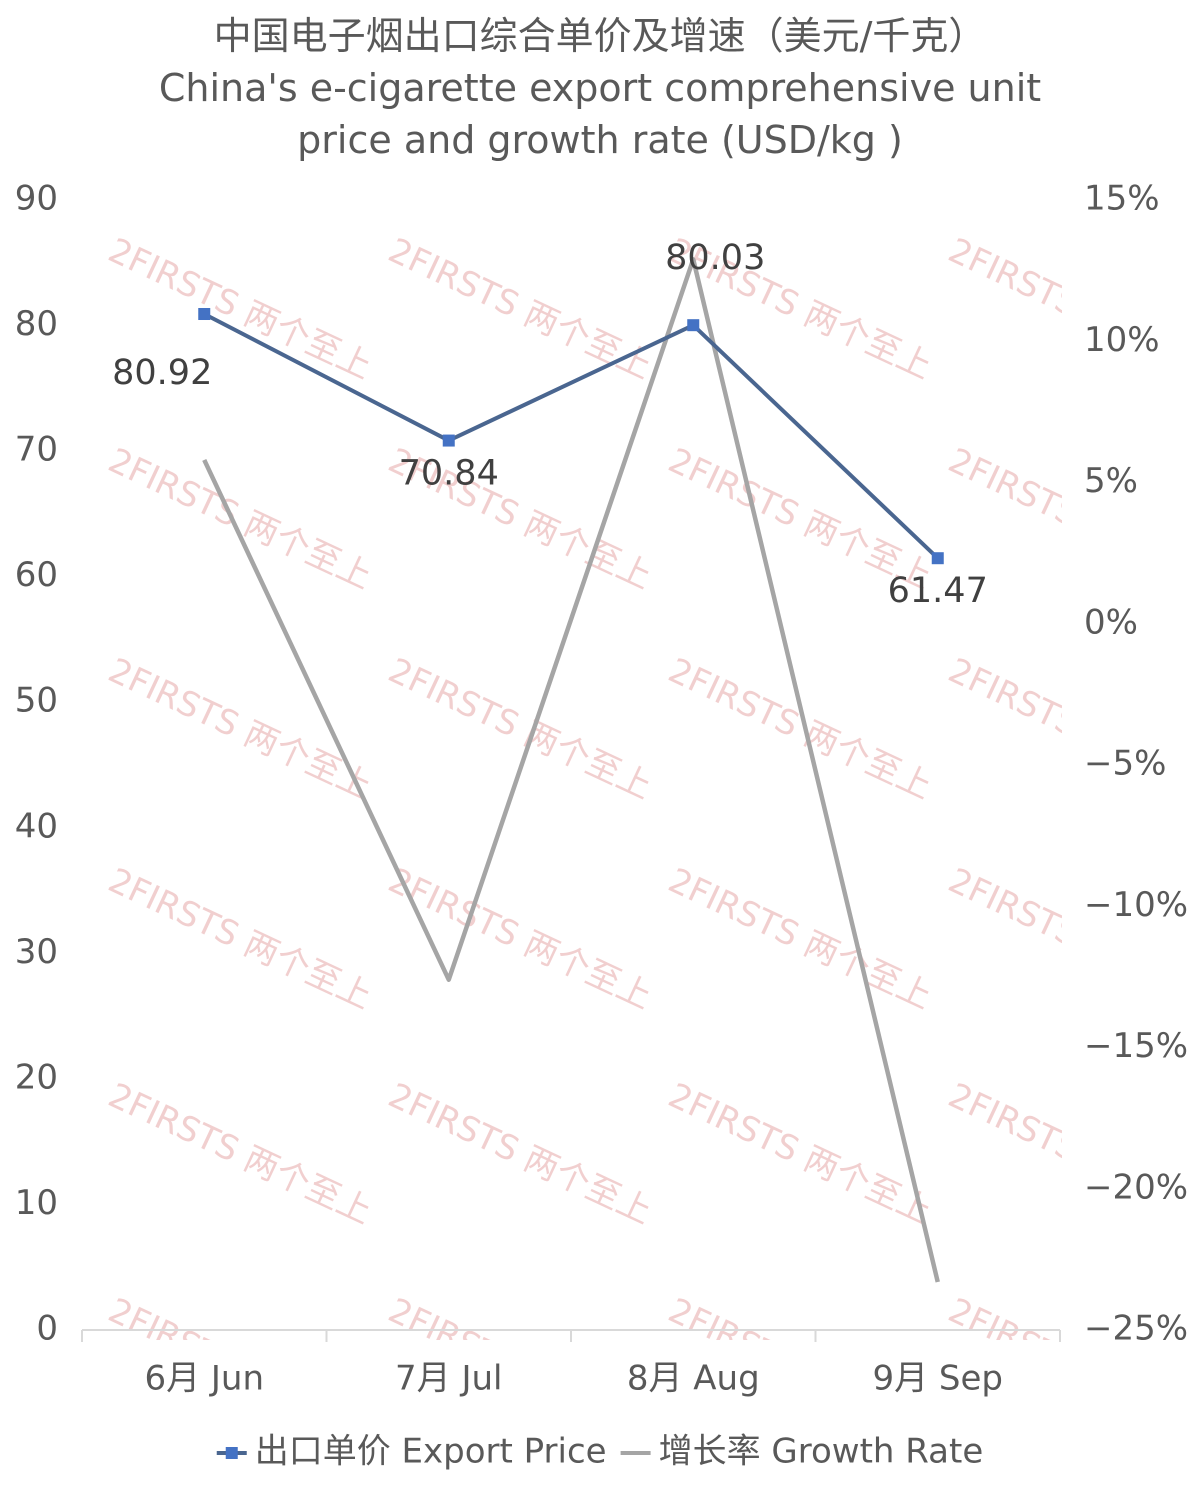 The image size is (1200, 1500). Describe the element at coordinates (1136, 1187) in the screenshot. I see `y2-tick-label: −20%` at that location.